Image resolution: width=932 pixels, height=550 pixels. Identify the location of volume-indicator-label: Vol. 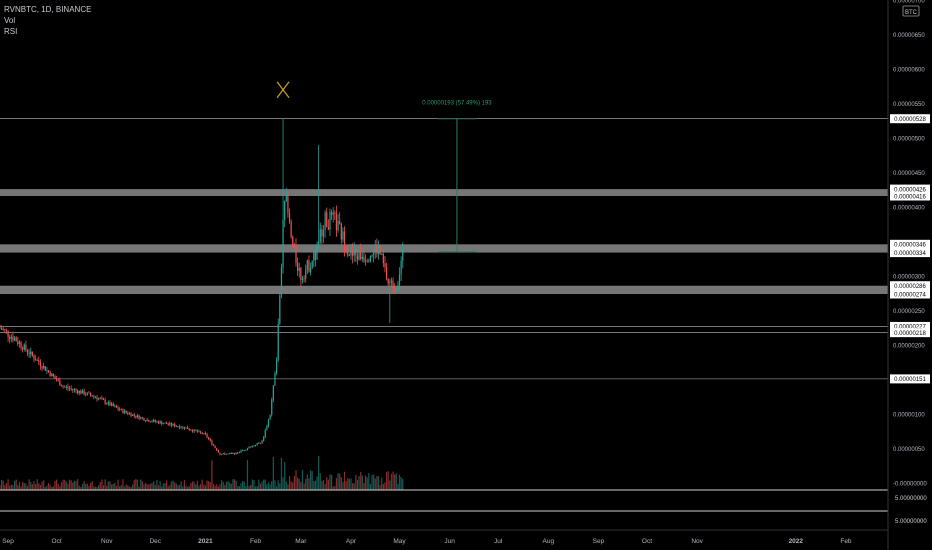
(10, 20).